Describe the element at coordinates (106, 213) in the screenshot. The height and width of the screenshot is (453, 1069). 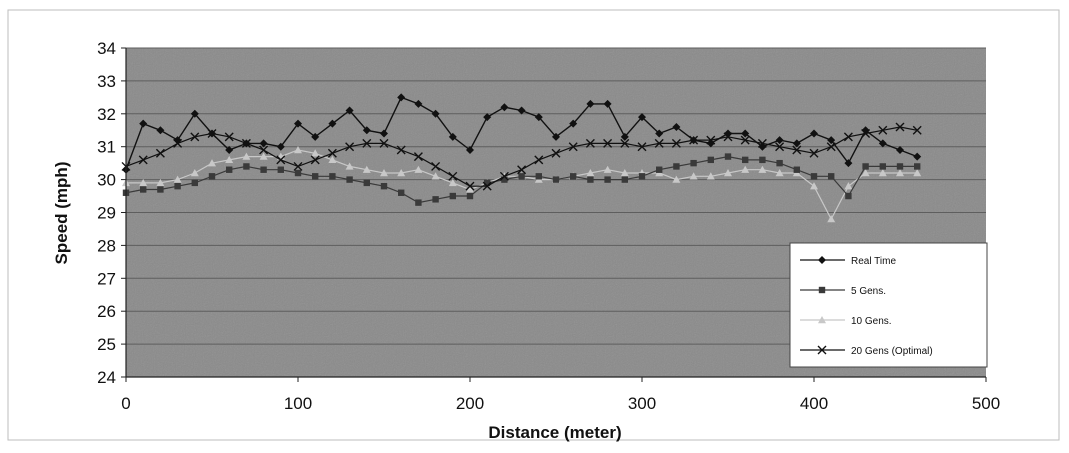
I see `y-tick-label: 29` at that location.